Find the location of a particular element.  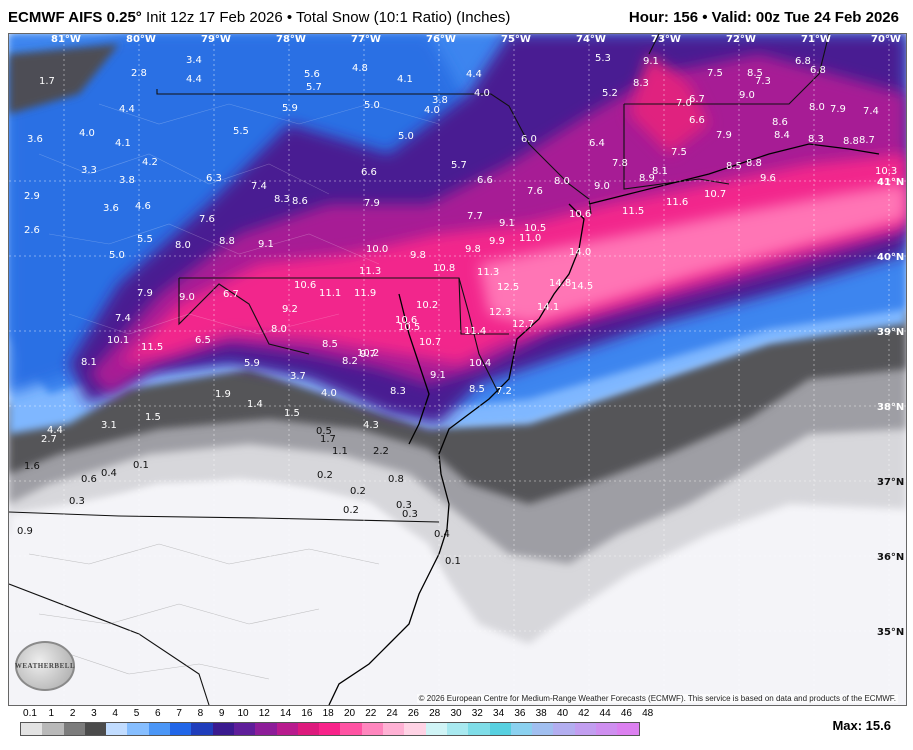

legend-tick: 46 is located at coordinates (626, 713).